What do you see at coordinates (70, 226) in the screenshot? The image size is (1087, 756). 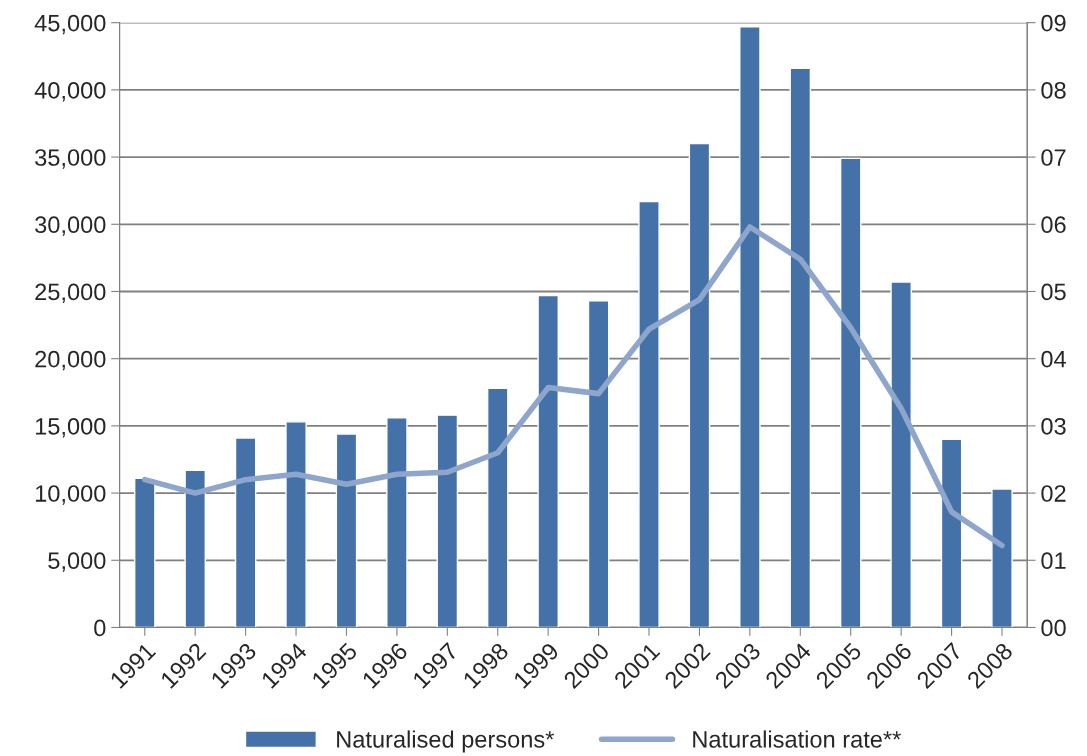 I see `y-tick-label: 30,000` at bounding box center [70, 226].